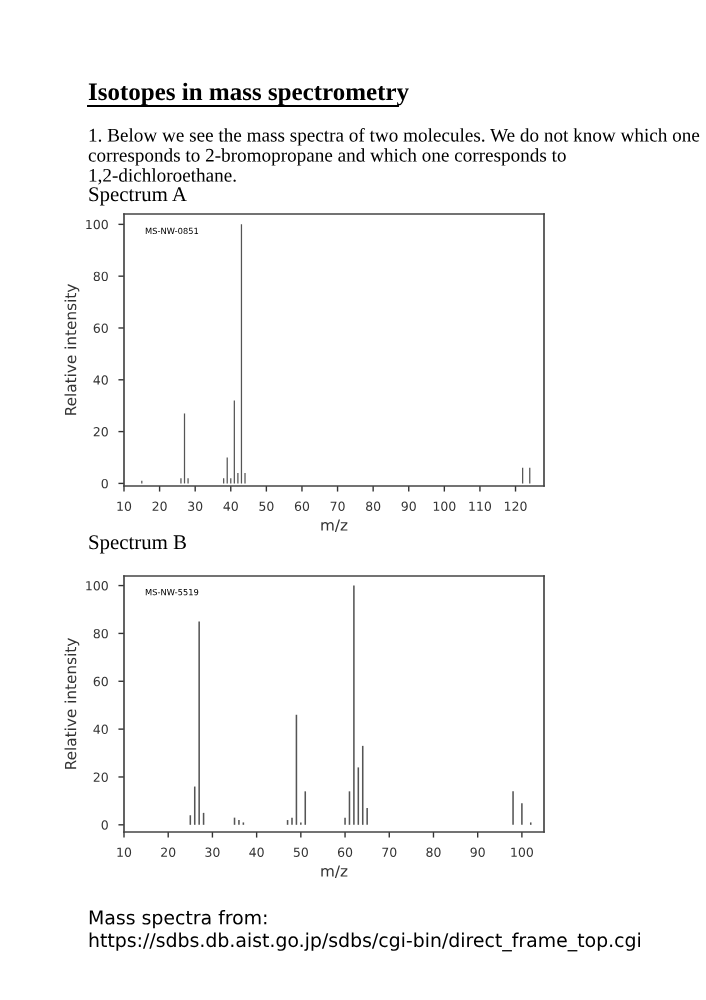 Image resolution: width=706 pixels, height=1000 pixels. I want to click on text: 1. Below we see the mass spectra of two molecules. We do not know which one corresponds to 2-bromopropane and which one corresponds to 1,2-dichloroethane., so click(394, 156).